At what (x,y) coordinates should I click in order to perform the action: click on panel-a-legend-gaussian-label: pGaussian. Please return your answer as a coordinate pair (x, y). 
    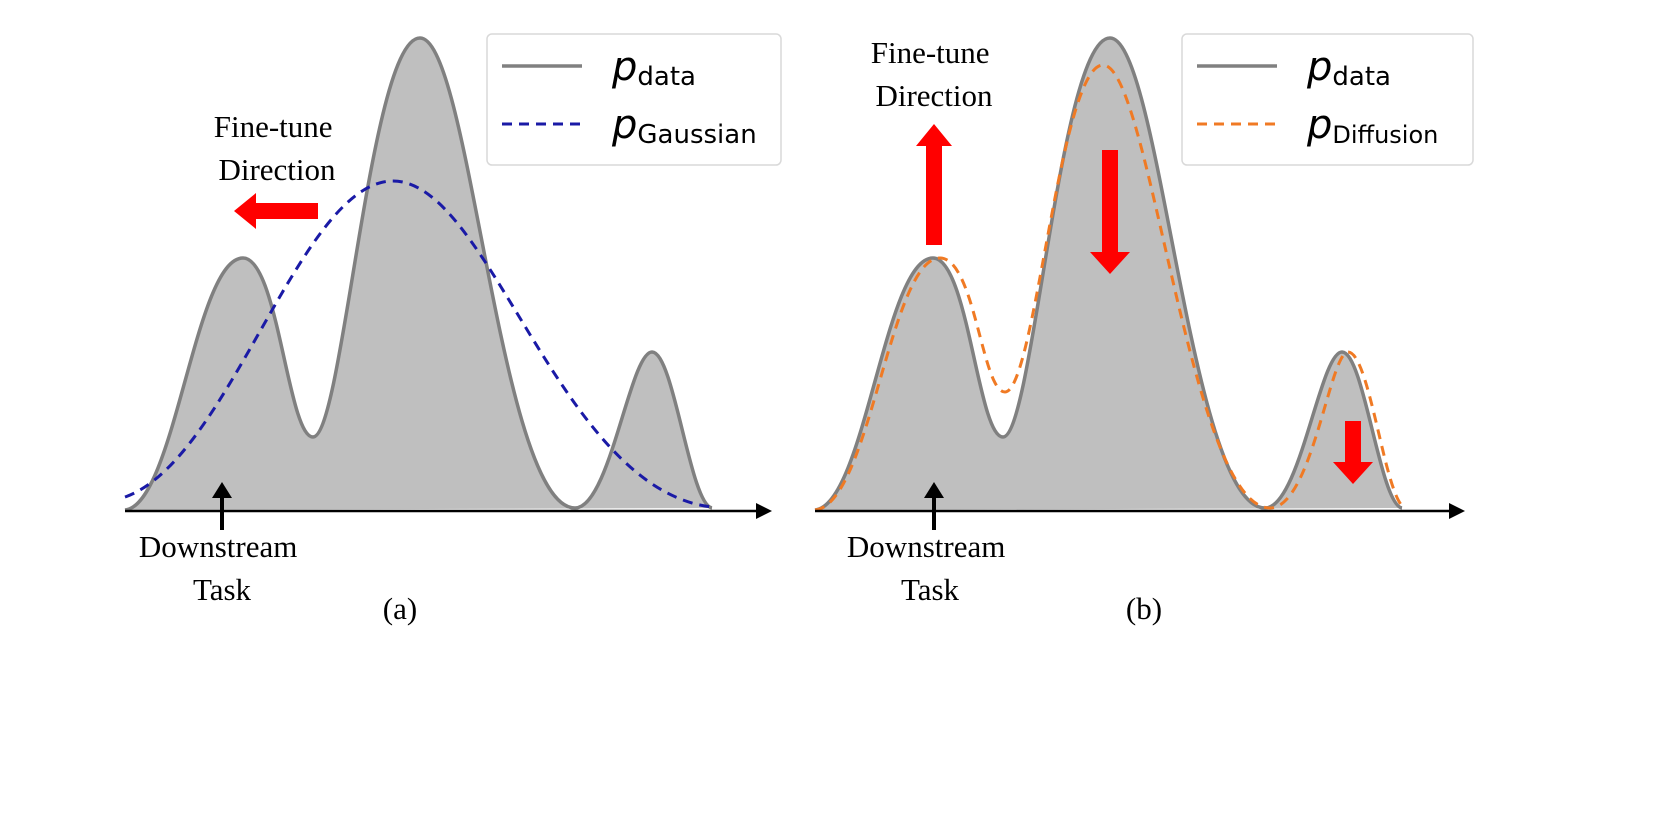
    Looking at the image, I should click on (684, 126).